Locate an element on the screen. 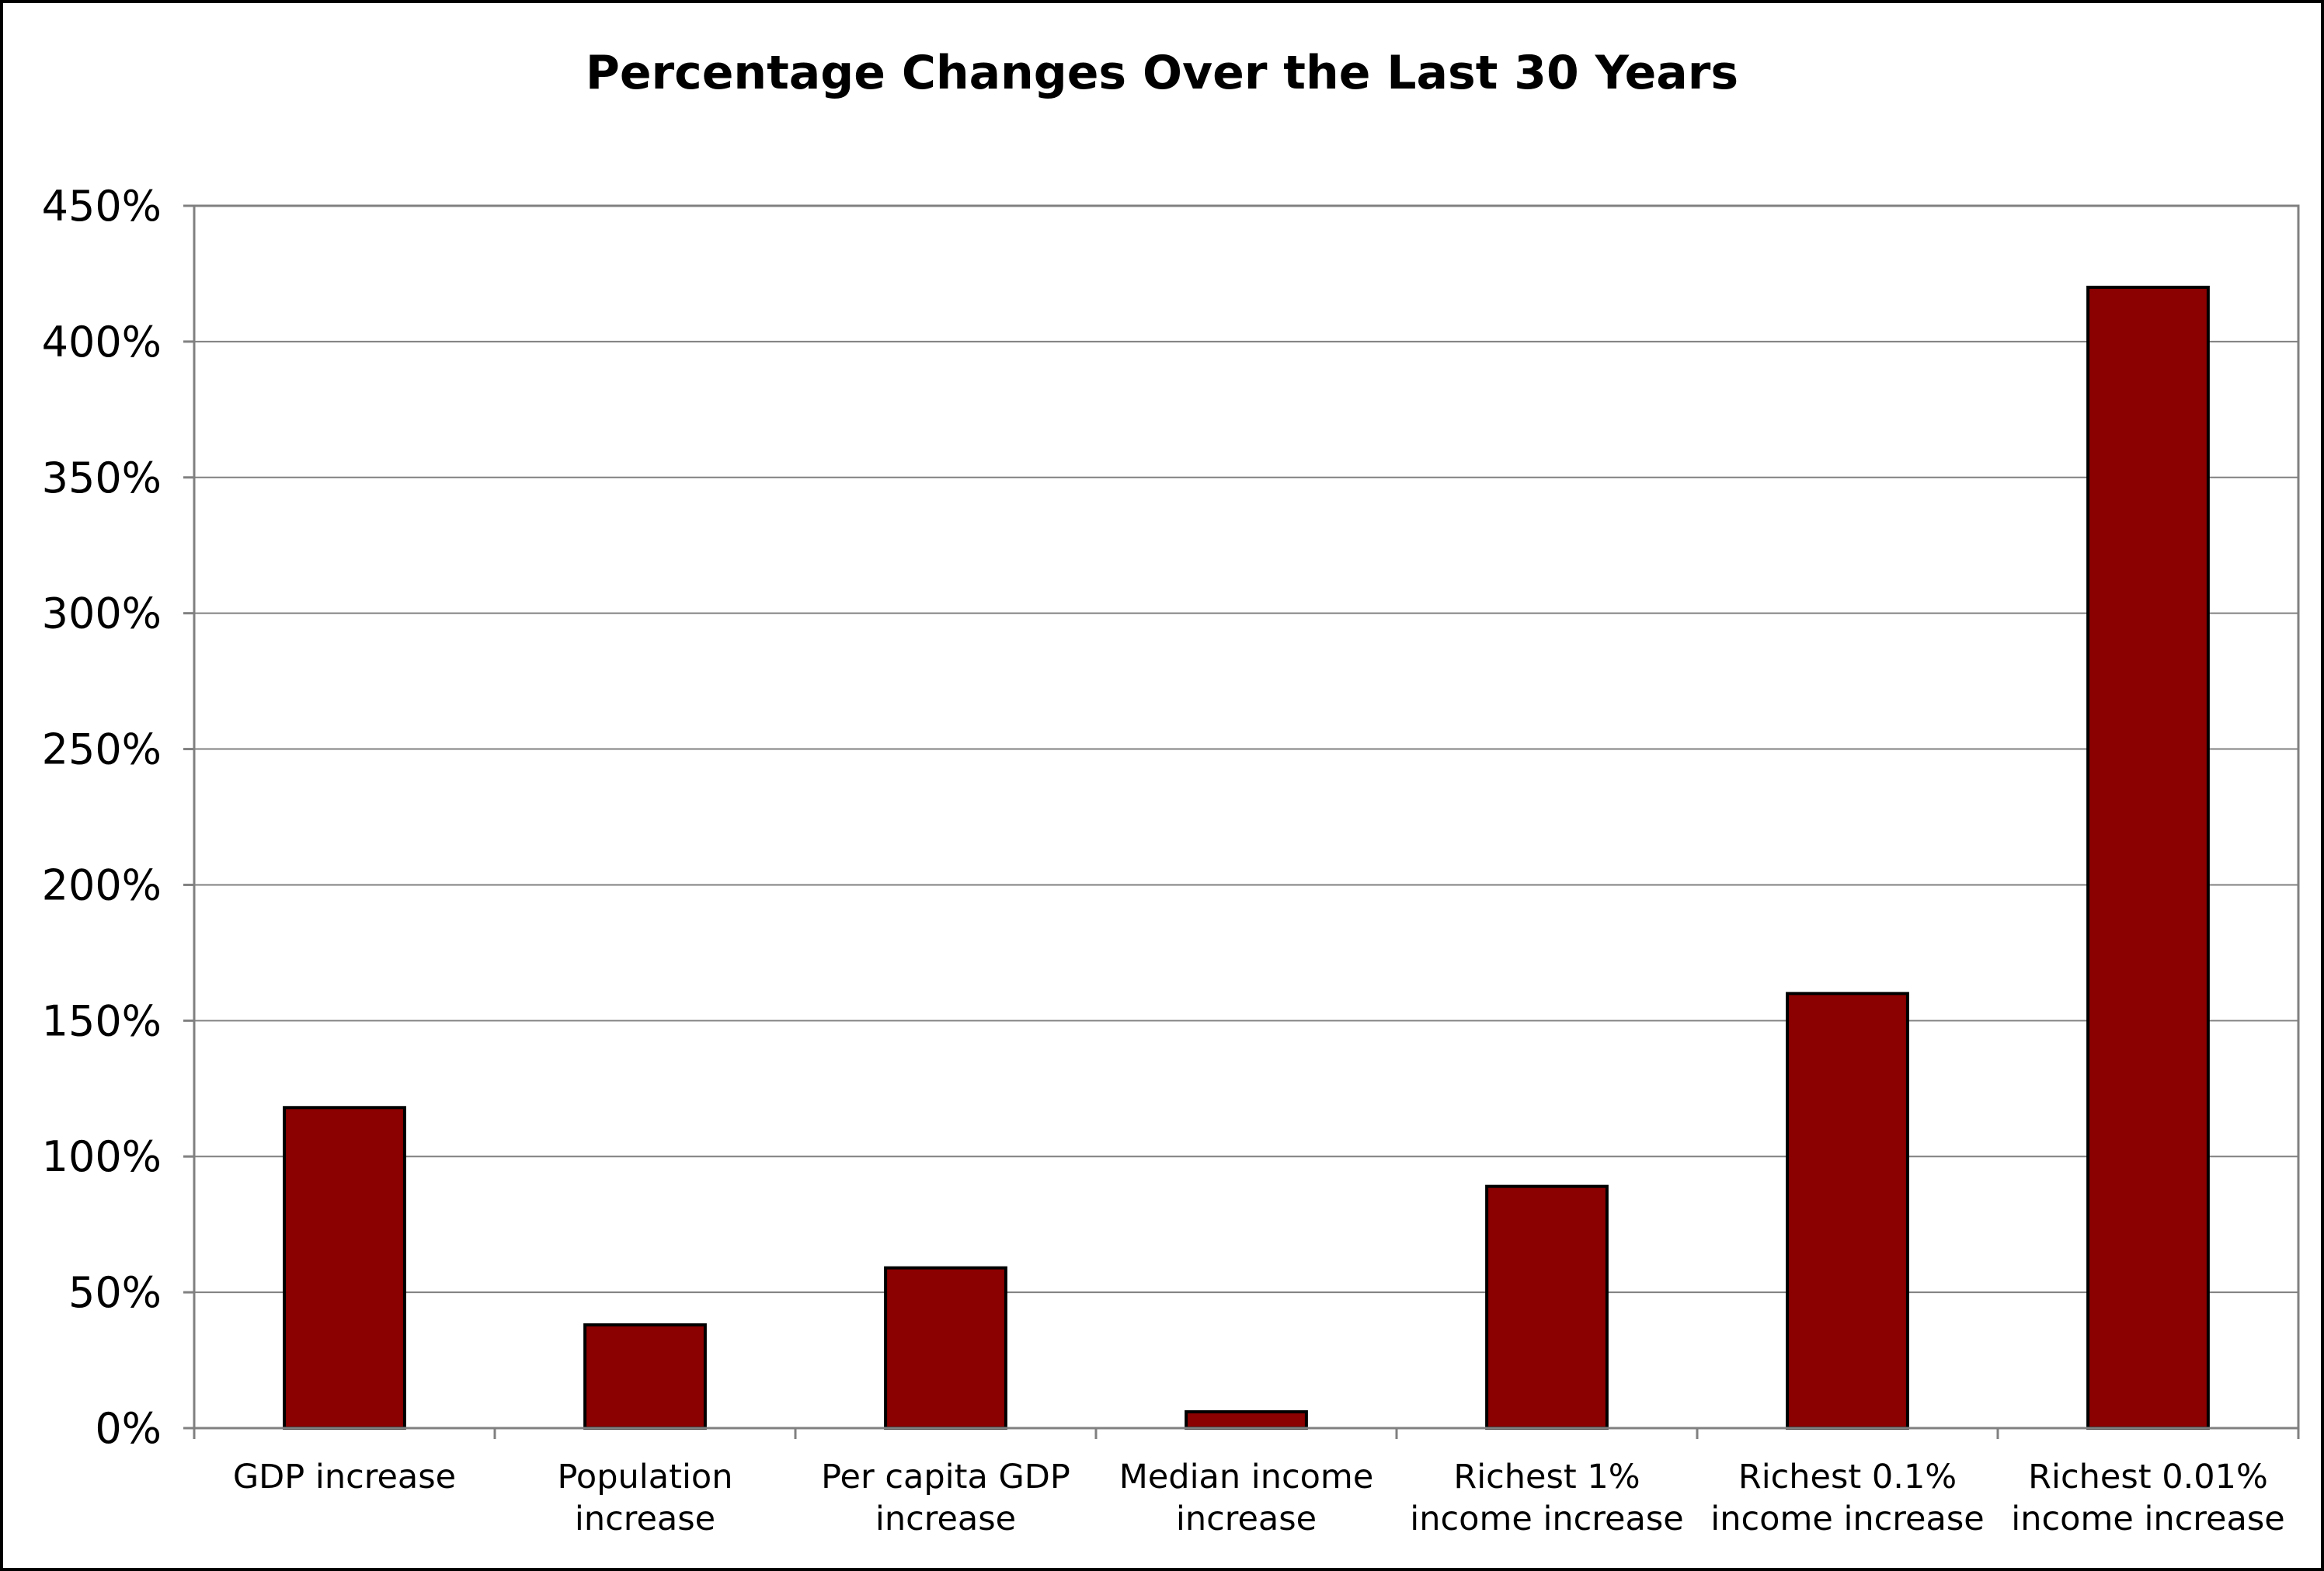 Image resolution: width=2324 pixels, height=1571 pixels. y-tick-label: 400% is located at coordinates (102, 342).